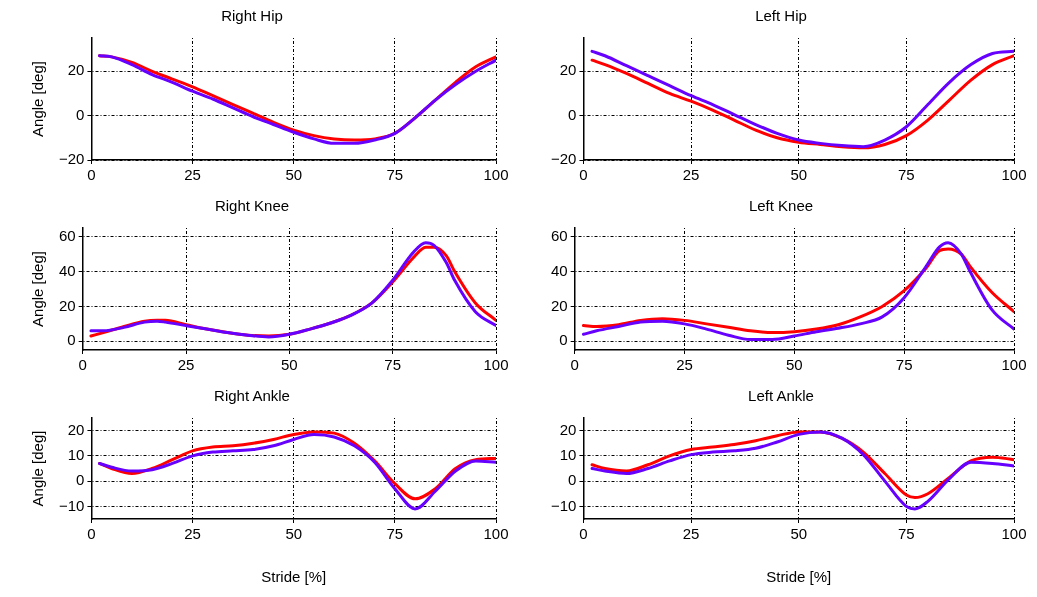 This screenshot has width=1037, height=597. What do you see at coordinates (252, 16) in the screenshot?
I see `chart-title: Right Hip` at bounding box center [252, 16].